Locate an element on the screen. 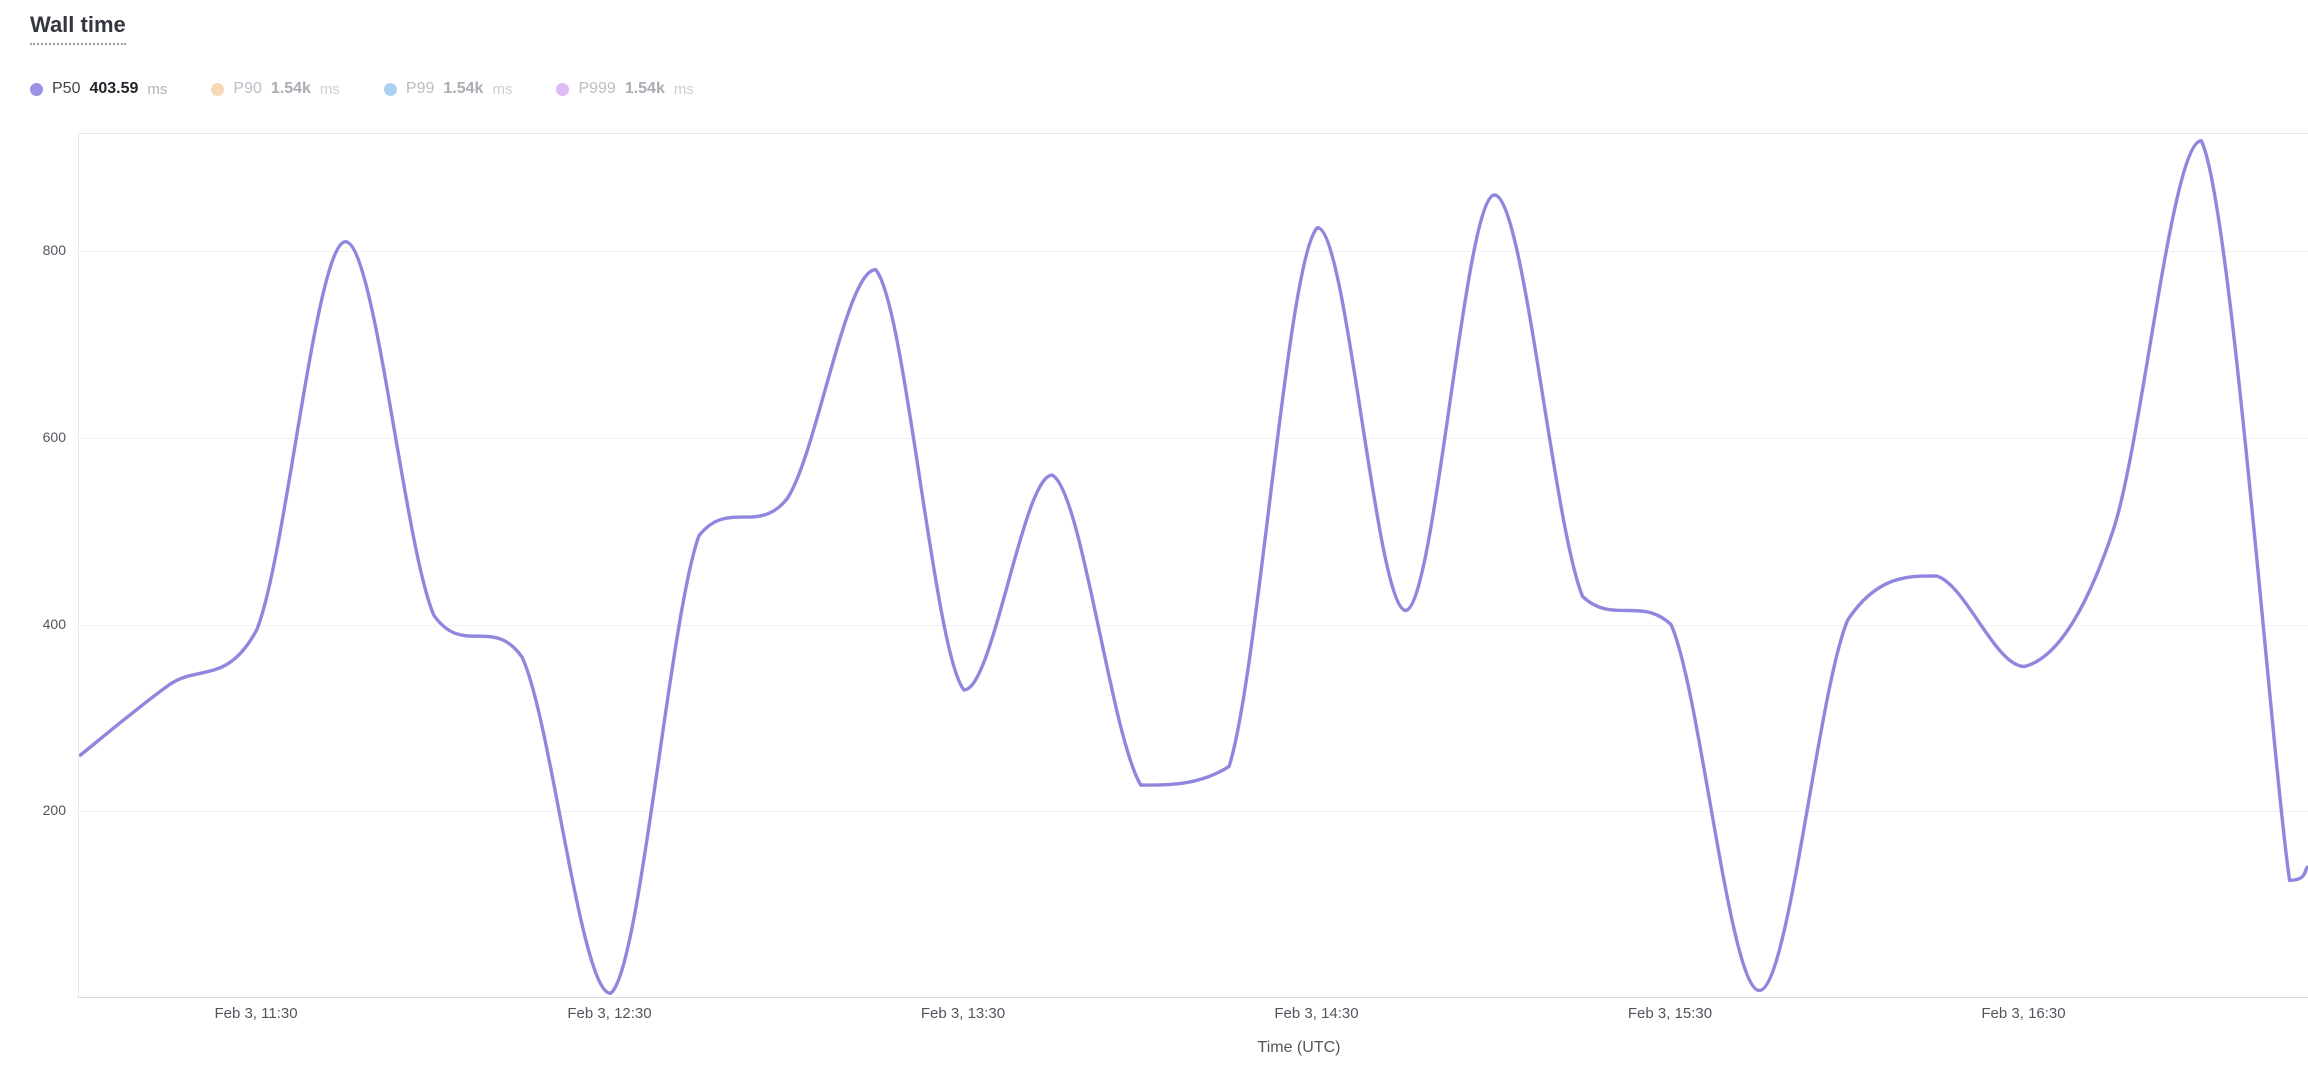  legend-label: P999 is located at coordinates (597, 88).